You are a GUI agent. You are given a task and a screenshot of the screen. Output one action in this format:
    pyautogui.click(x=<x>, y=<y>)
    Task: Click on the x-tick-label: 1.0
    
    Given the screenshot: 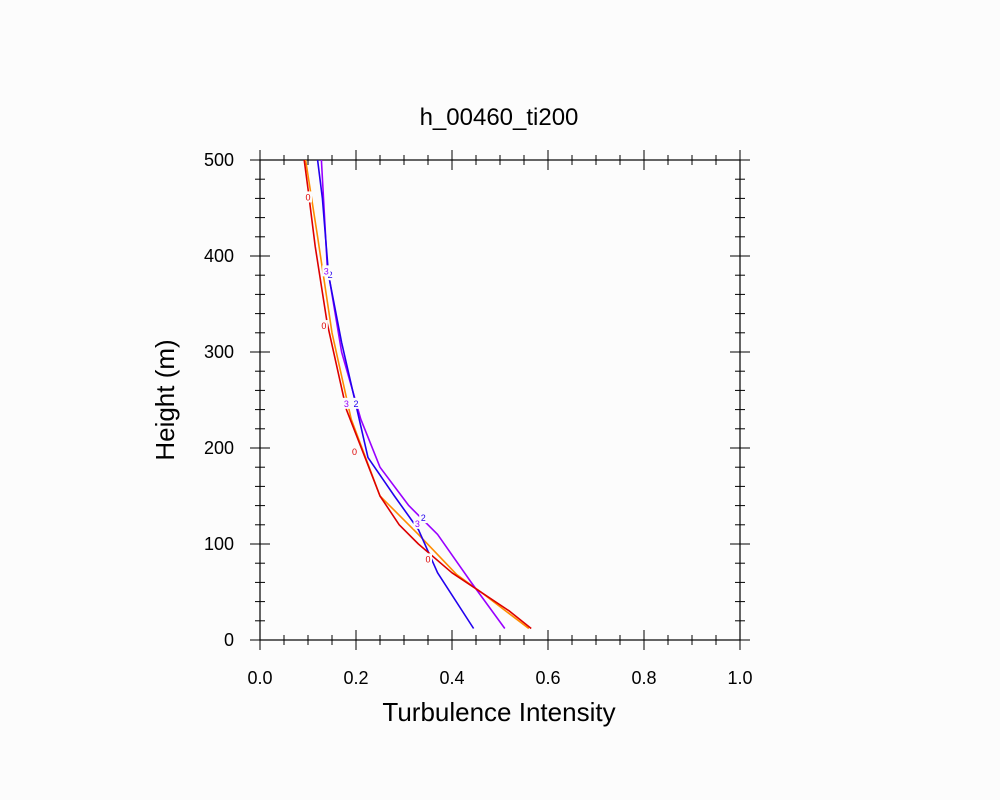 What is the action you would take?
    pyautogui.click(x=739, y=678)
    